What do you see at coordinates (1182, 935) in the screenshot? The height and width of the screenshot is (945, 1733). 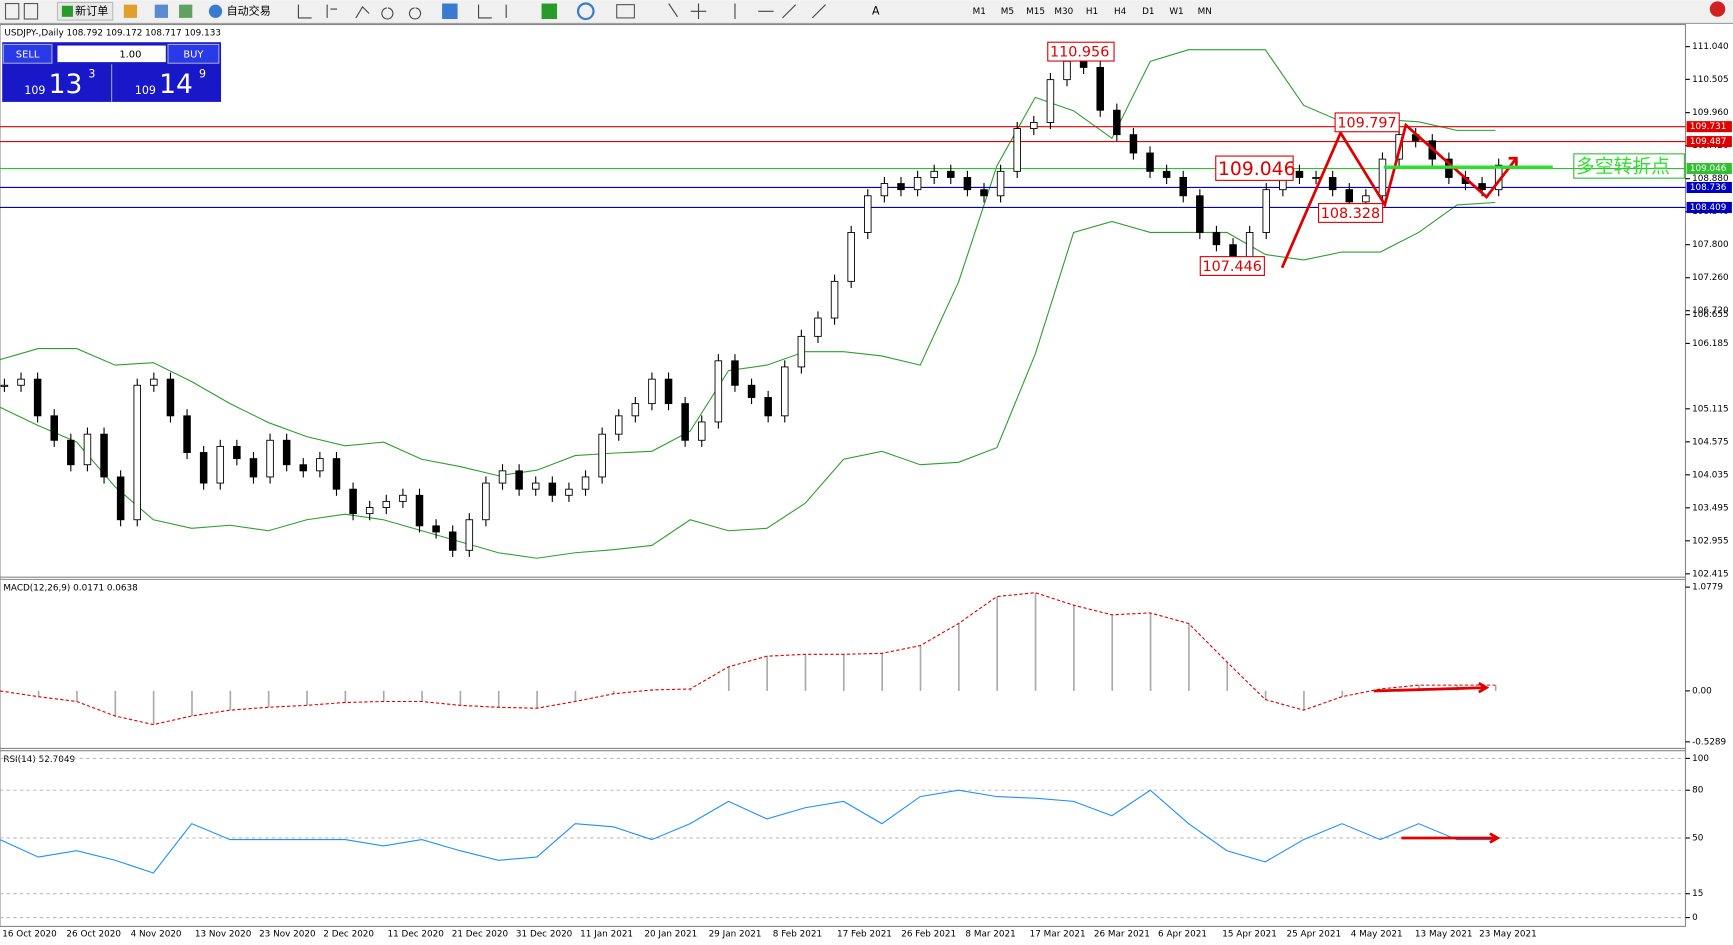 I see `x-tick-label: 6 Apr 2021` at bounding box center [1182, 935].